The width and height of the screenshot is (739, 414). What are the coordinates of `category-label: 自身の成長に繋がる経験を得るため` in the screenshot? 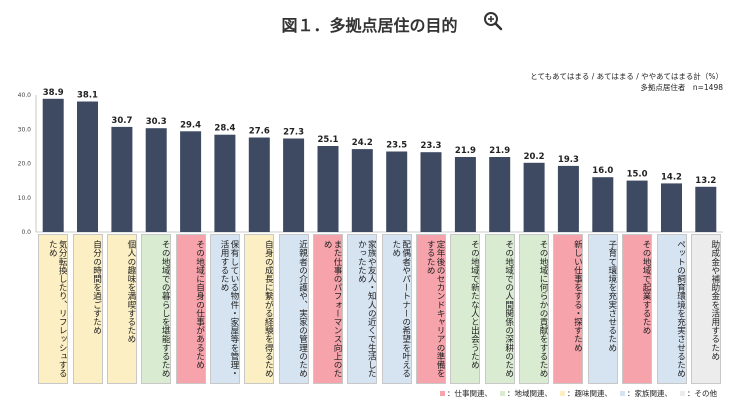 It's located at (259, 309).